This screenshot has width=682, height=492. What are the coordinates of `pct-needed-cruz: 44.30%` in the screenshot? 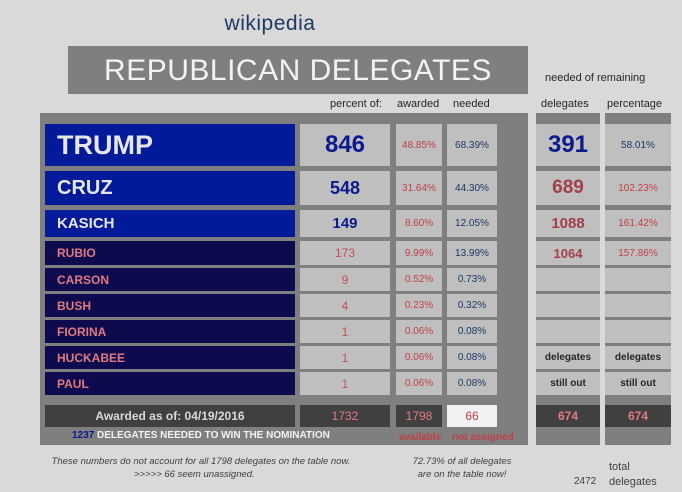 It's located at (472, 188).